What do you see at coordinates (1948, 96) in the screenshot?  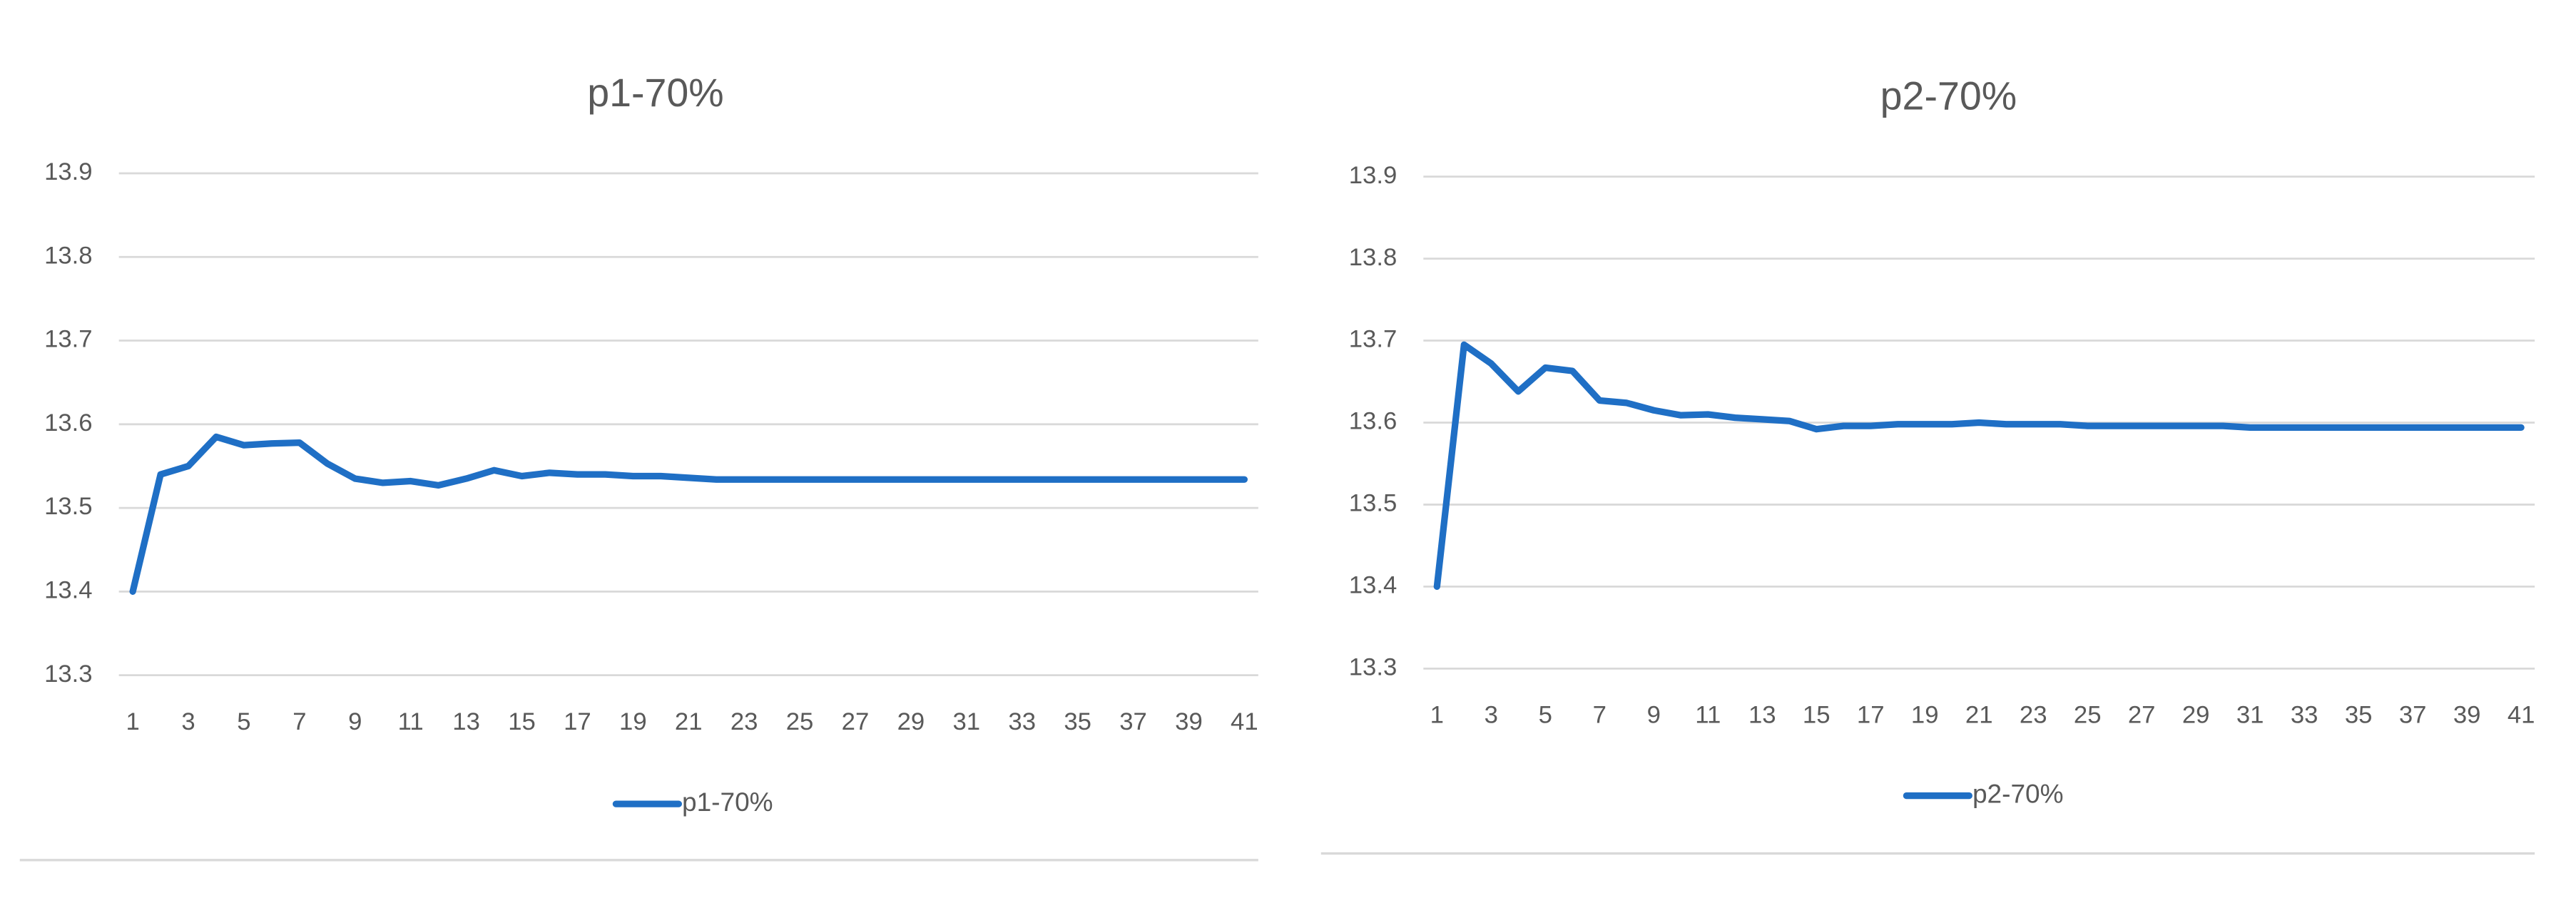 I see `chart-title: p2-70%` at bounding box center [1948, 96].